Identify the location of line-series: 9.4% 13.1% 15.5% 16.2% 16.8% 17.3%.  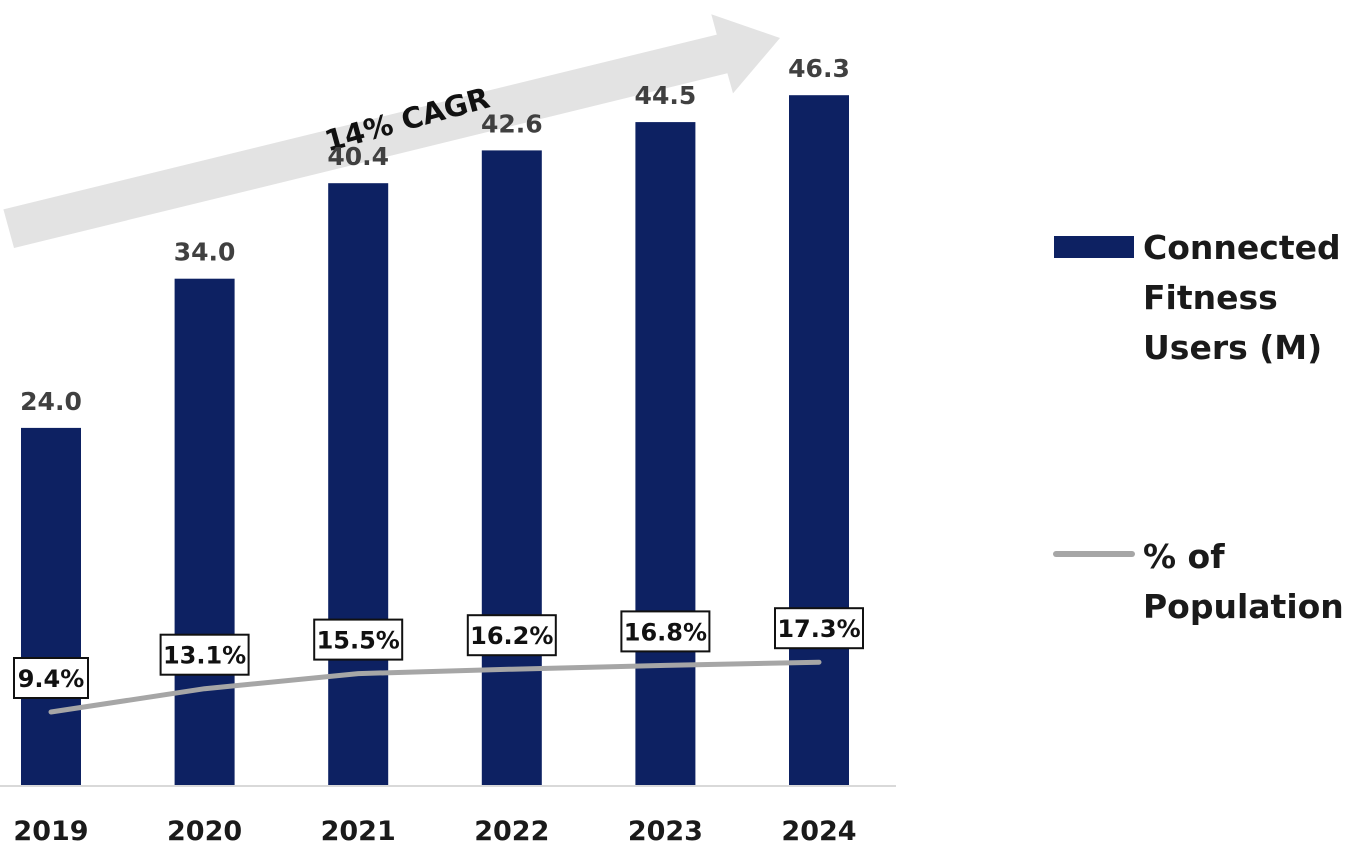
(438, 661).